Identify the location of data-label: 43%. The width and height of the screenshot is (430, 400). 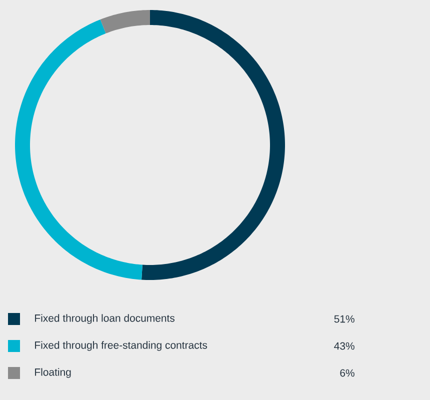
(344, 346).